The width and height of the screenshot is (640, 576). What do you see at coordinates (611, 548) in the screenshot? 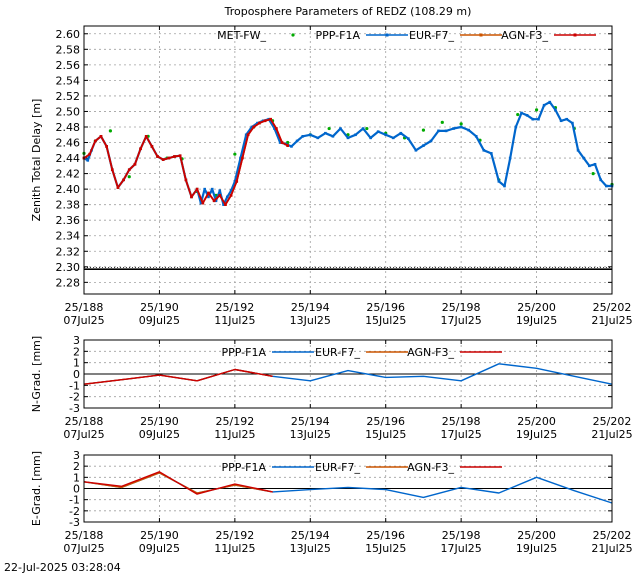
I see `x-tick-date-label: 21Jul25` at bounding box center [611, 548].